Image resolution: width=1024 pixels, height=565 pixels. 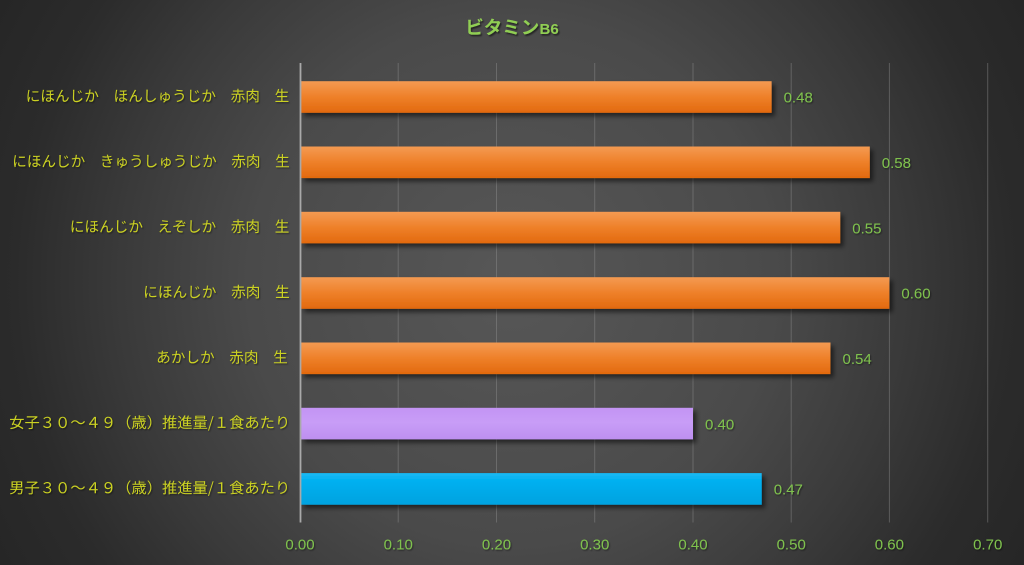 What do you see at coordinates (857, 359) in the screenshot?
I see `svg-text: 0.54` at bounding box center [857, 359].